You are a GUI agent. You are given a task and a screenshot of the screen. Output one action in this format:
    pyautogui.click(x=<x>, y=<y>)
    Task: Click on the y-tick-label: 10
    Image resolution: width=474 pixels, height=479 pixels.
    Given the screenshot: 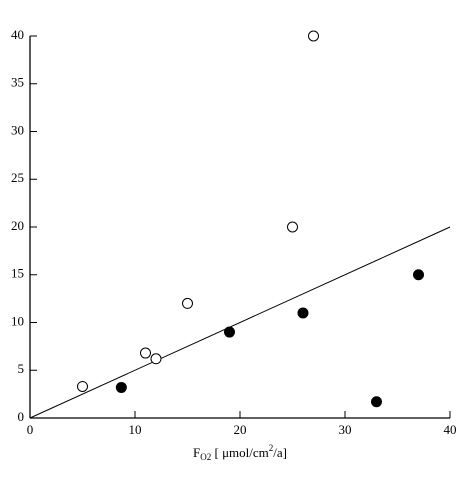 What is the action you would take?
    pyautogui.click(x=17, y=320)
    